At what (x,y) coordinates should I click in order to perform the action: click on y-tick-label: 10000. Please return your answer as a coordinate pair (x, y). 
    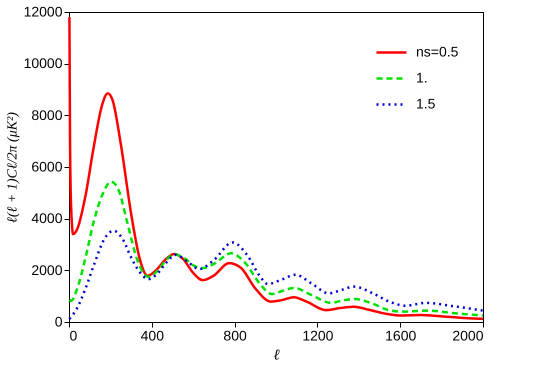
    Looking at the image, I should click on (43, 63).